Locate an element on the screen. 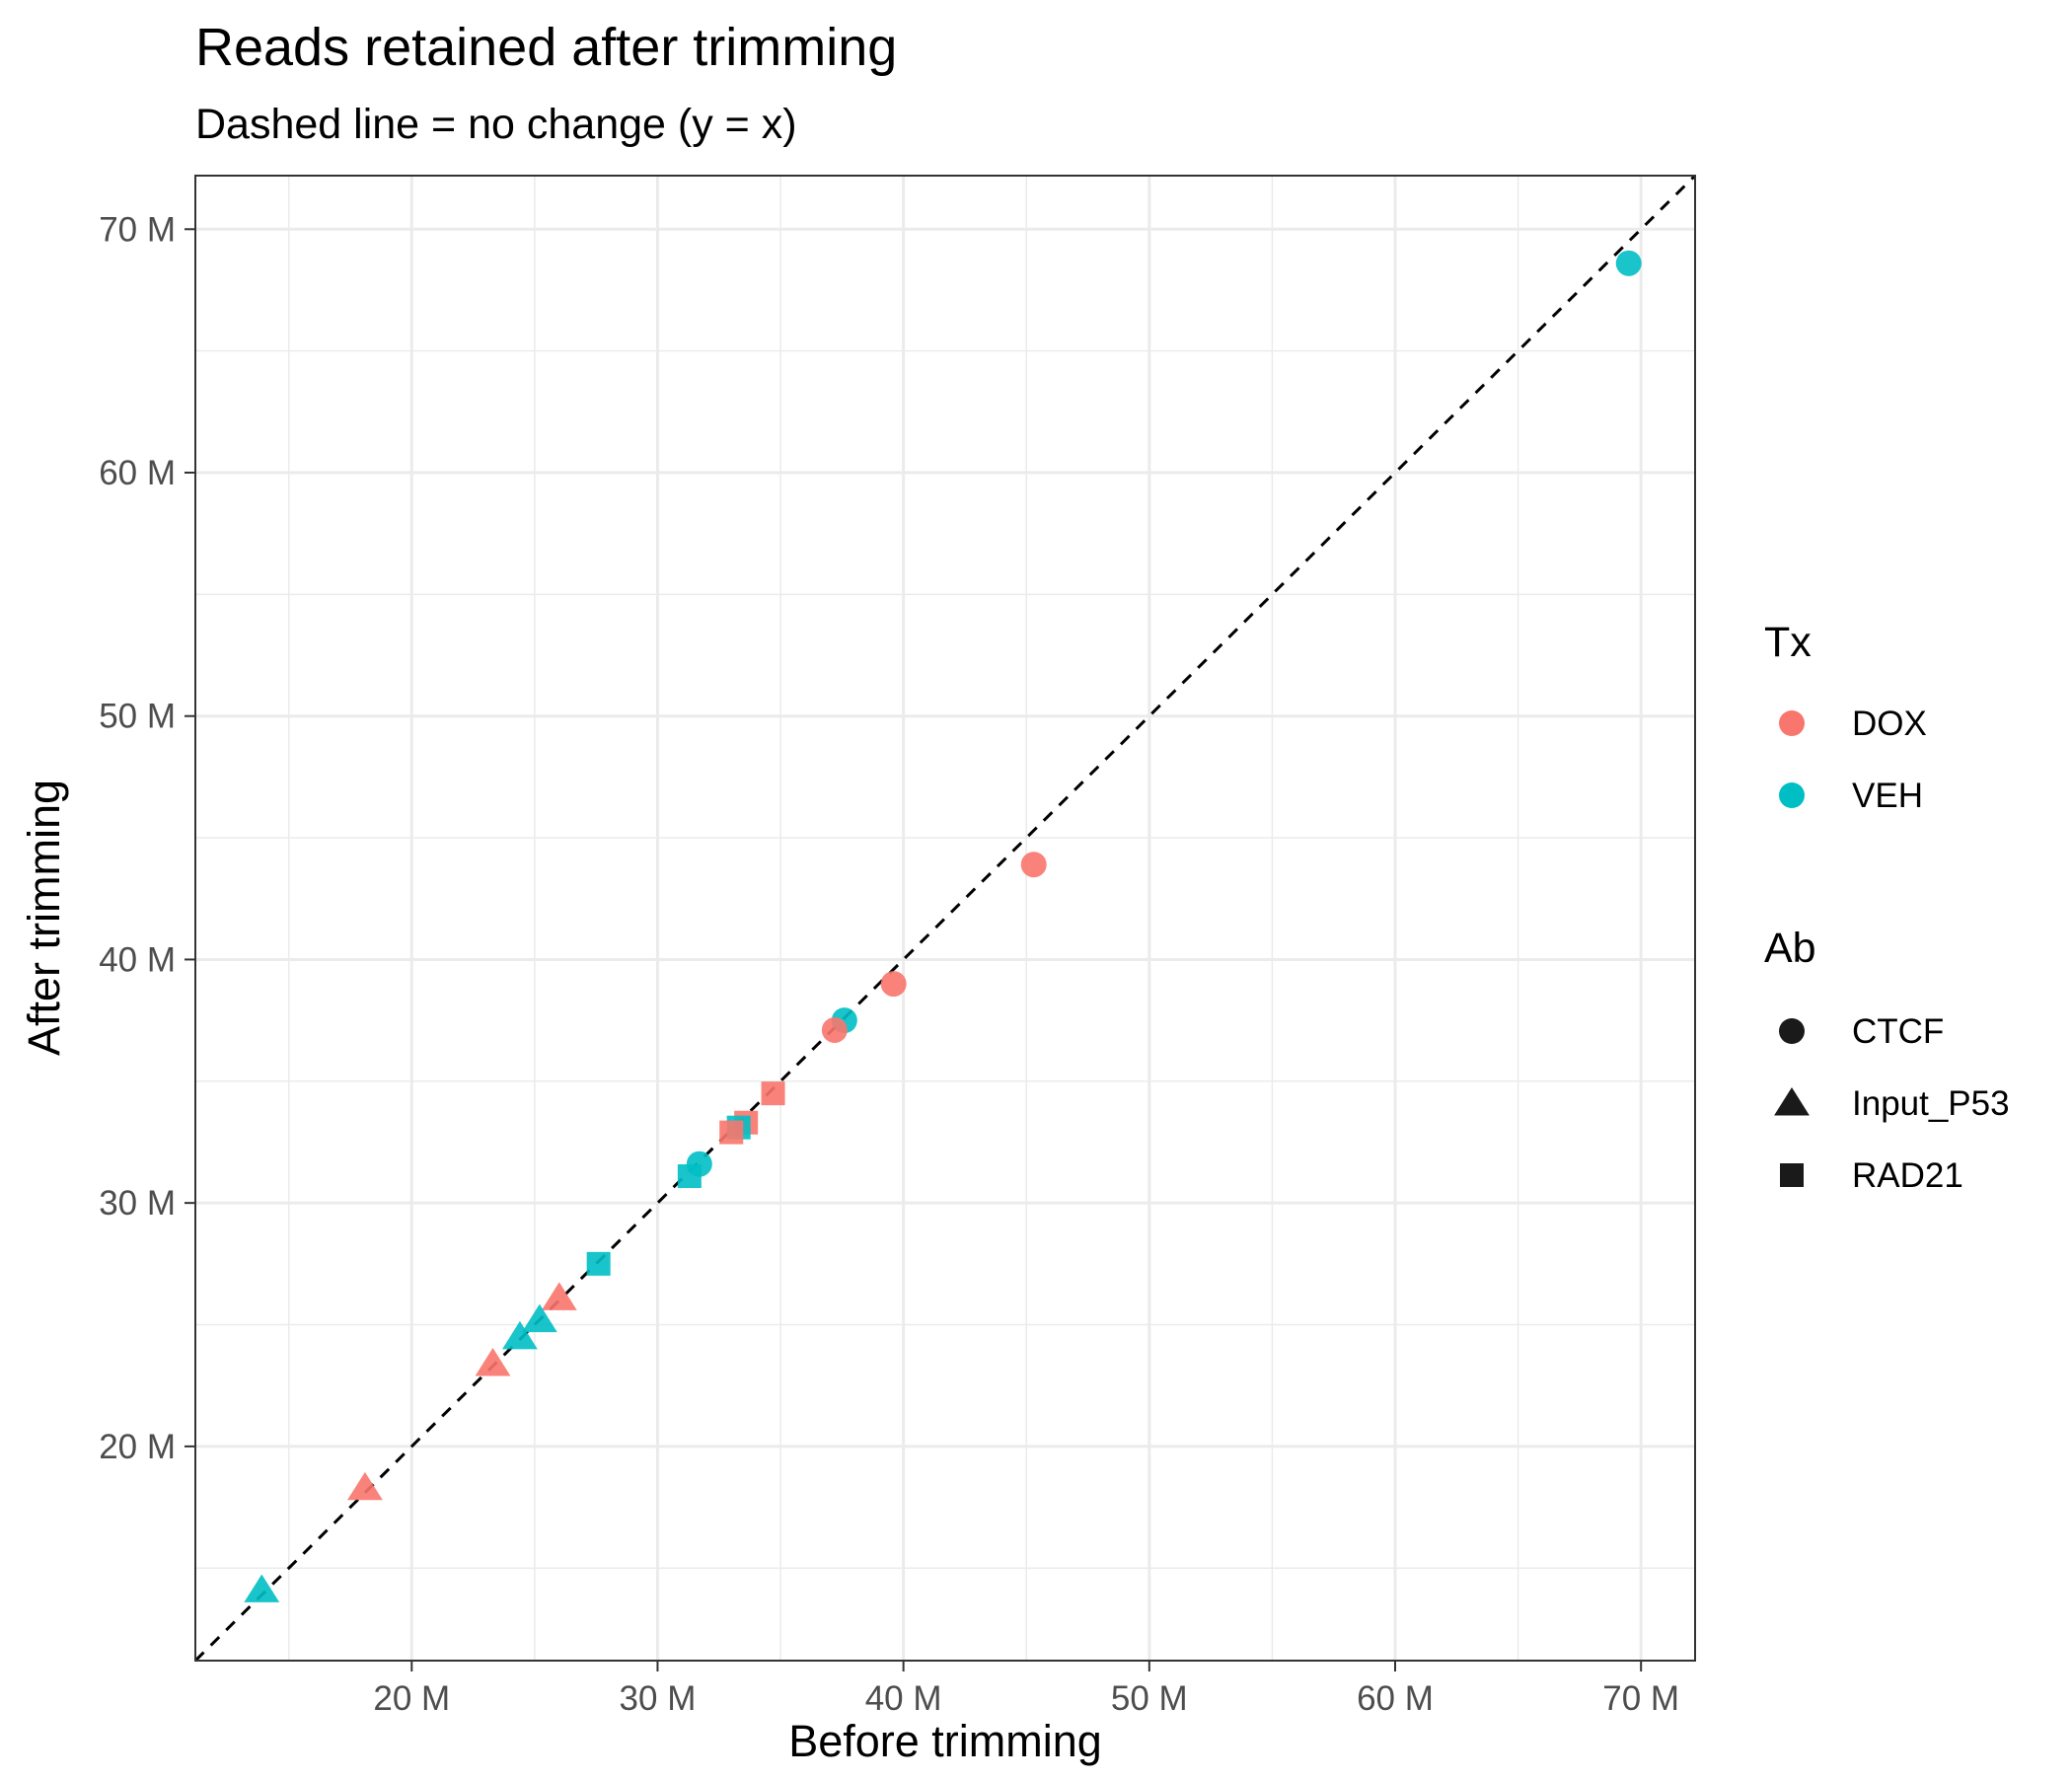 This screenshot has height=1781, width=2072. legend-label-rad21: RAD21 is located at coordinates (1907, 1175).